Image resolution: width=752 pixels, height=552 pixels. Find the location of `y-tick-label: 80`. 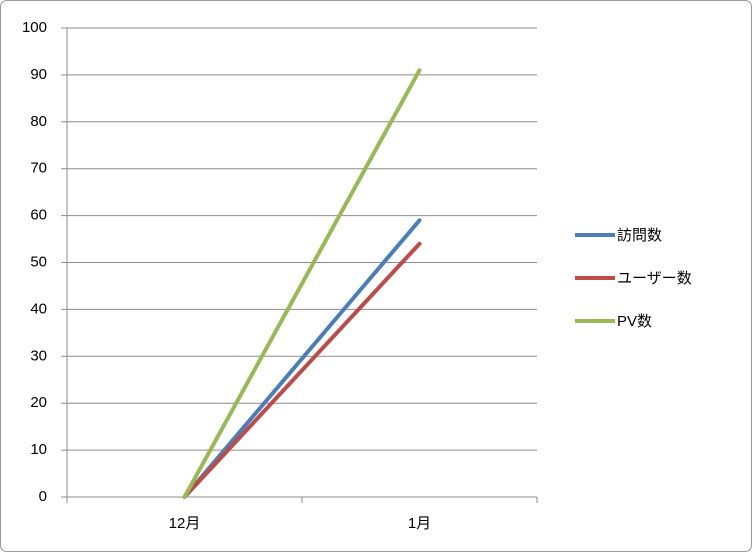

y-tick-label: 80 is located at coordinates (38, 121).